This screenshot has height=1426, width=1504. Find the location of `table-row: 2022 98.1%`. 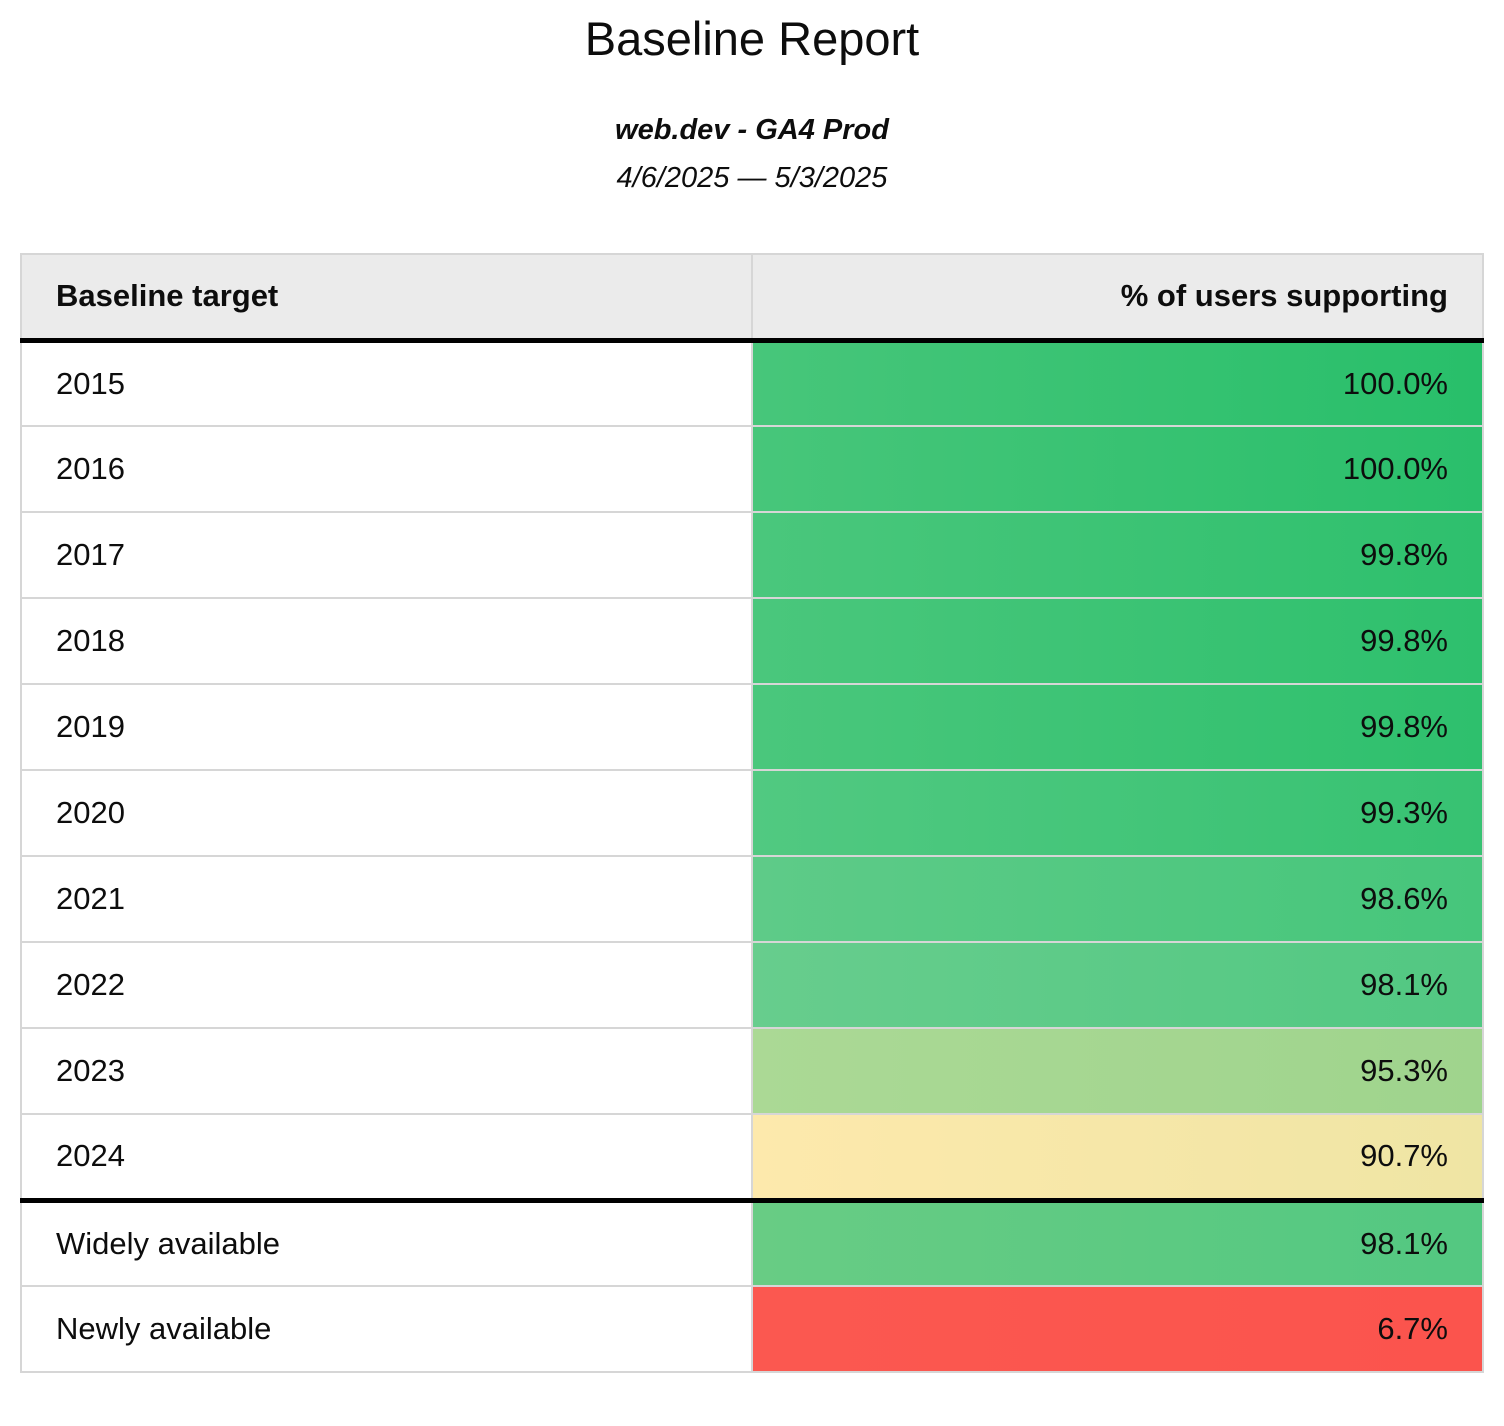

table-row: 2022 98.1% is located at coordinates (752, 985).